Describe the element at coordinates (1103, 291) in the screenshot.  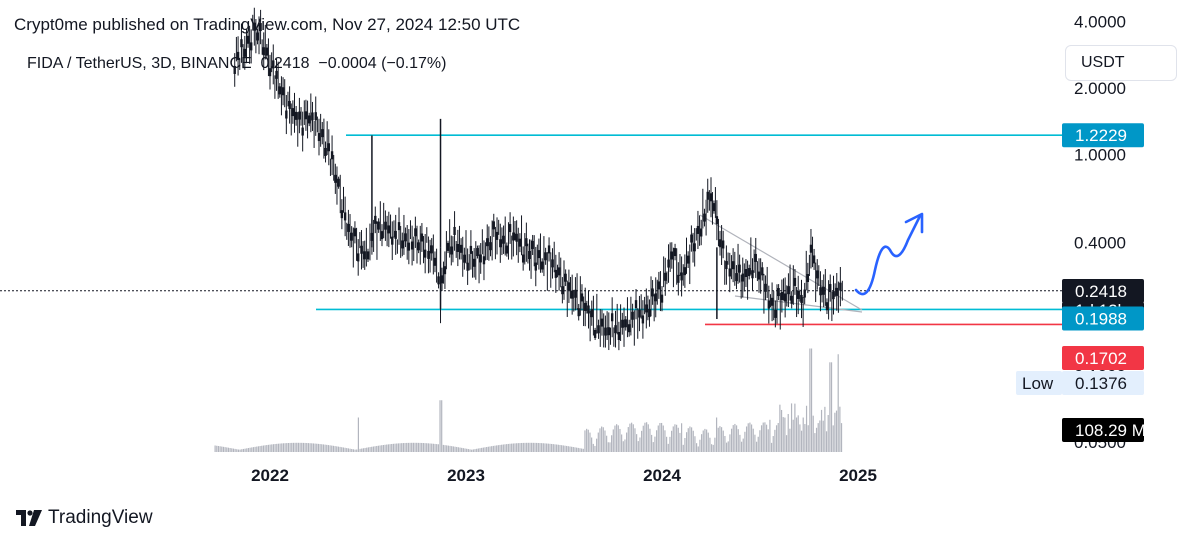
I see `badge-last-price: 0.2418` at that location.